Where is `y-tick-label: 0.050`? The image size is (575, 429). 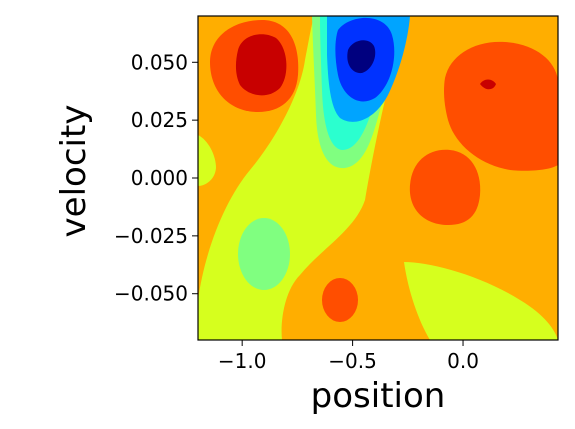 y-tick-label: 0.050 is located at coordinates (159, 62).